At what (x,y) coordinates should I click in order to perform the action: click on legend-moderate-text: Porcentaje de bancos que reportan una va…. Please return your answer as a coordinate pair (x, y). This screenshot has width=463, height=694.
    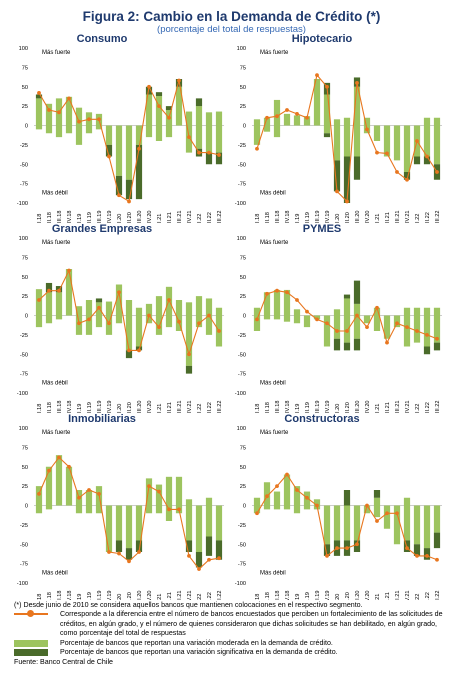
    Looking at the image, I should click on (196, 642).